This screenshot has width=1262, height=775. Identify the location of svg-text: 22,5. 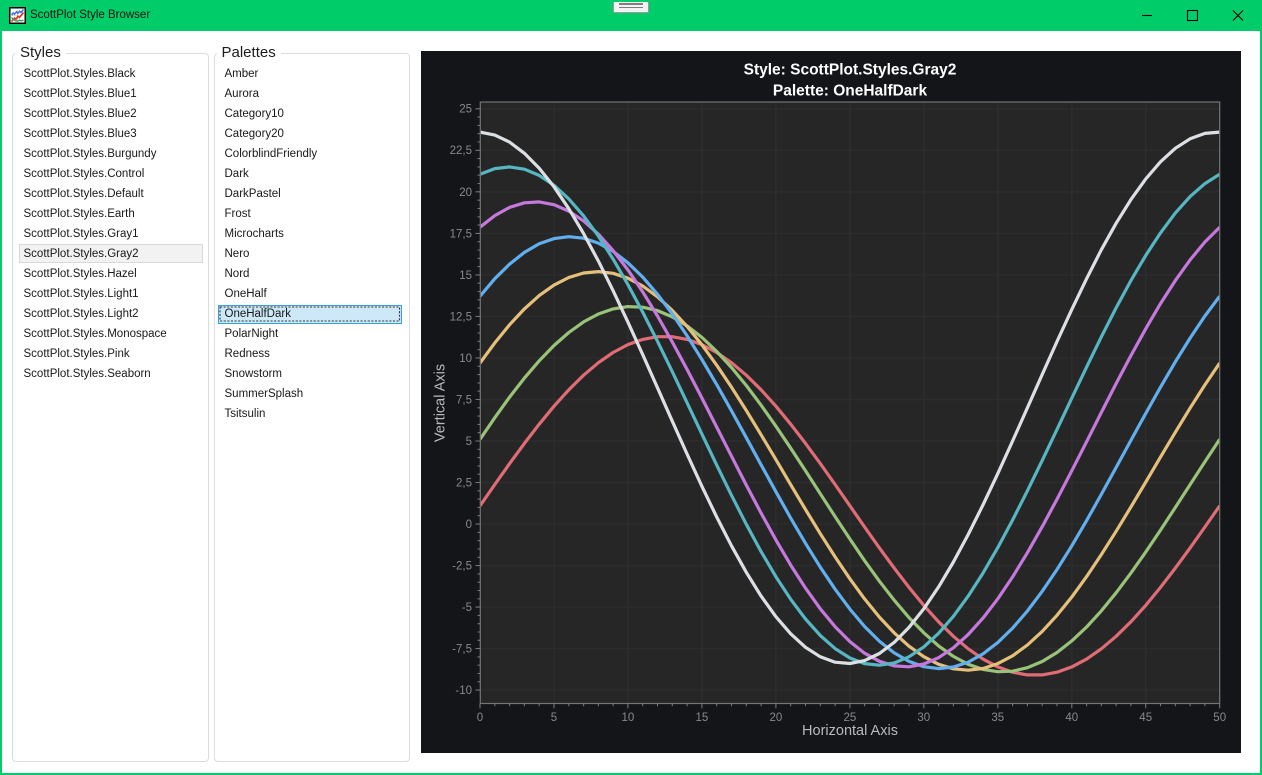
(461, 151).